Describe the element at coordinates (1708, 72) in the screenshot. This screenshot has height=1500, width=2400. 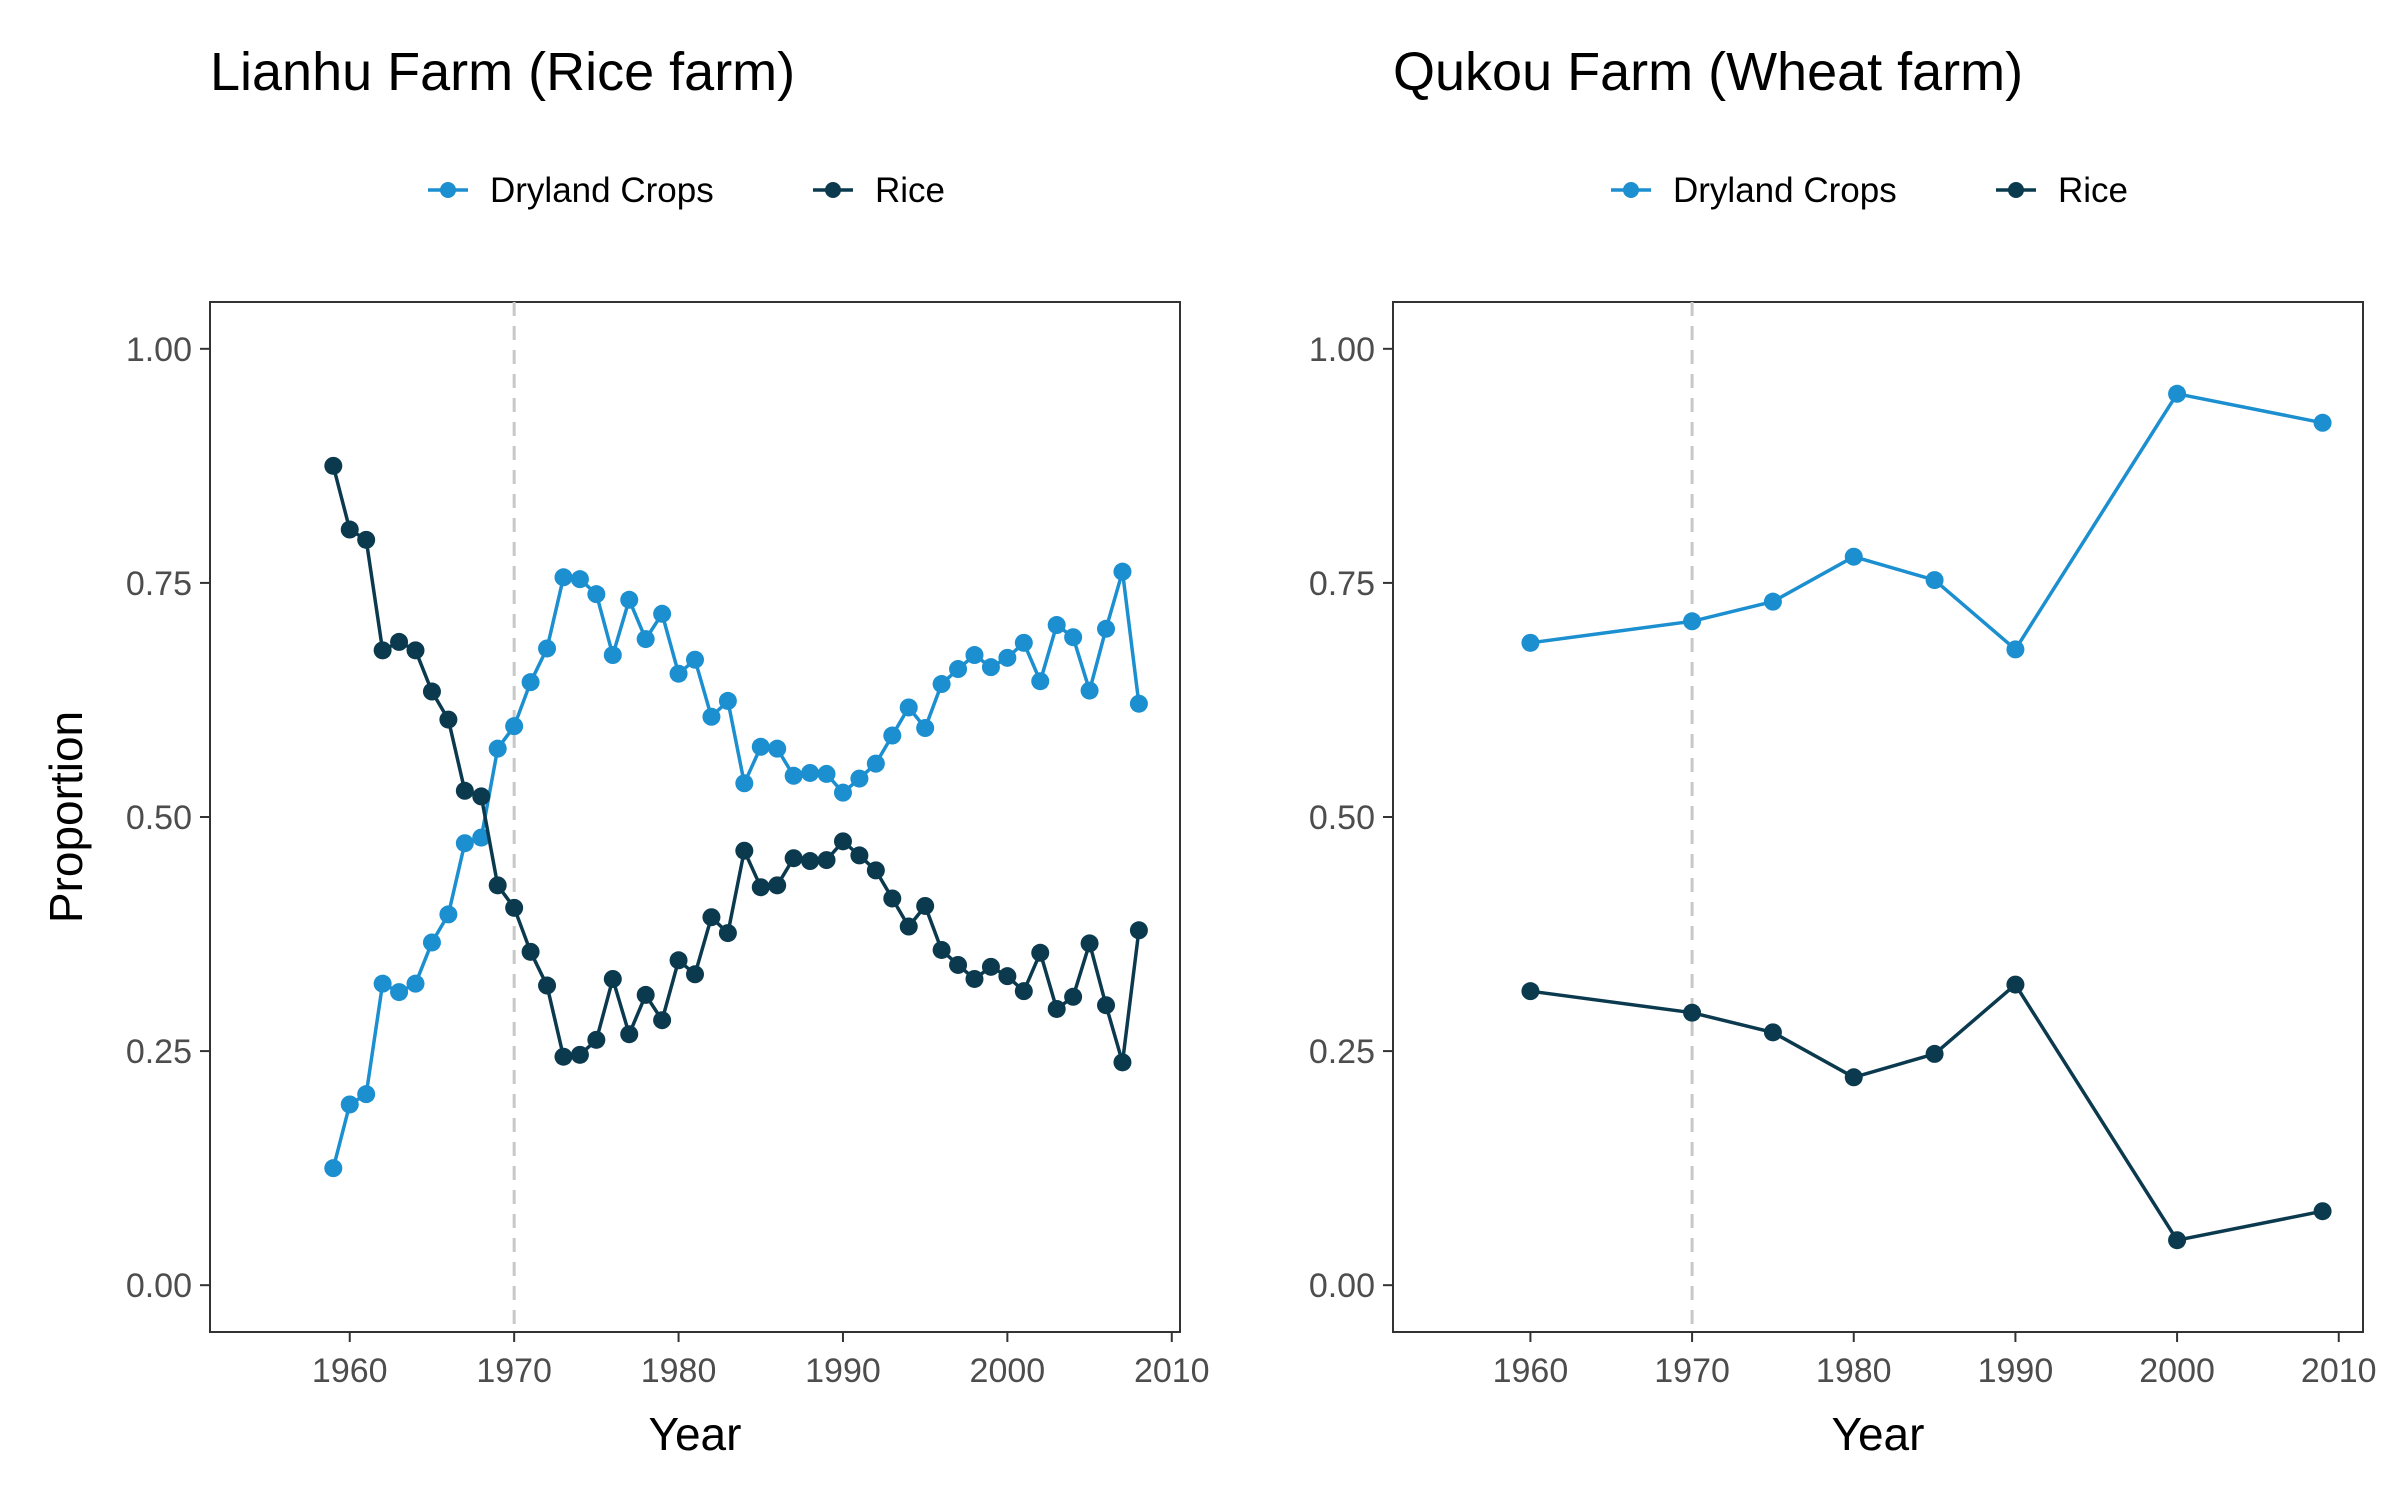
I see `chart-title: Qukou Farm (Wheat farm)` at that location.